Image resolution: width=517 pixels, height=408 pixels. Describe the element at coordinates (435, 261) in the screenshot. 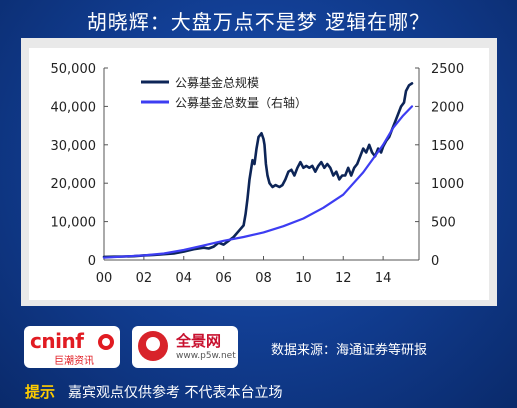

I see `right-tick-label: 0` at that location.